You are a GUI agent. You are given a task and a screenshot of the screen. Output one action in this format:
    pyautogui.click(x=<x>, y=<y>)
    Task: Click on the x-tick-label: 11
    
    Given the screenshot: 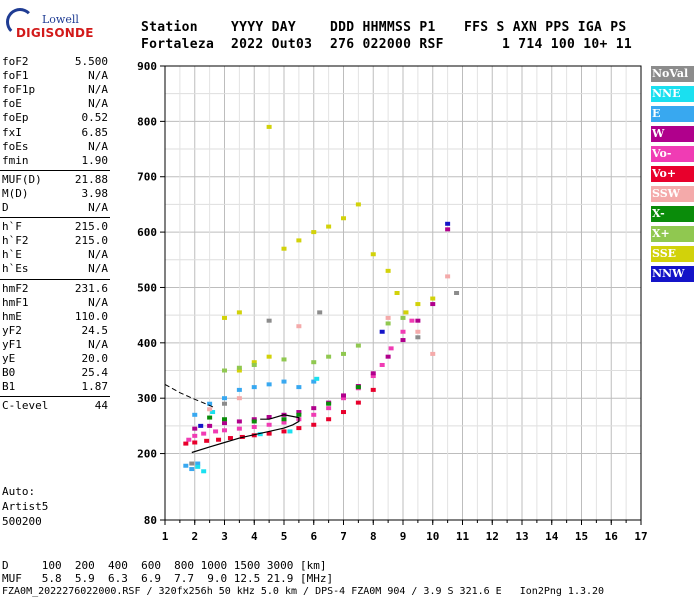 What is the action you would take?
    pyautogui.click(x=463, y=536)
    